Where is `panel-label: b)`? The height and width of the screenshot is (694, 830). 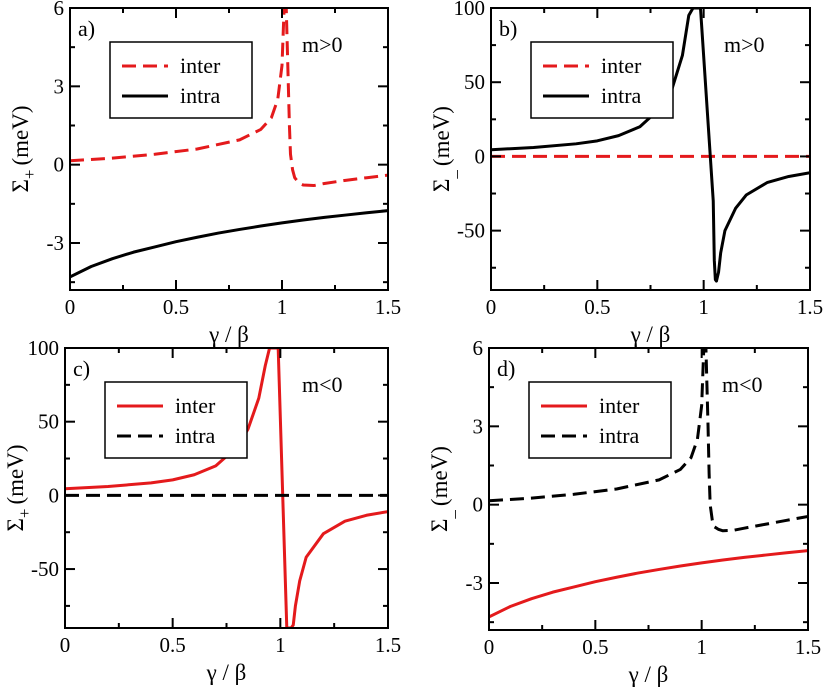 panel-label: b) is located at coordinates (508, 28).